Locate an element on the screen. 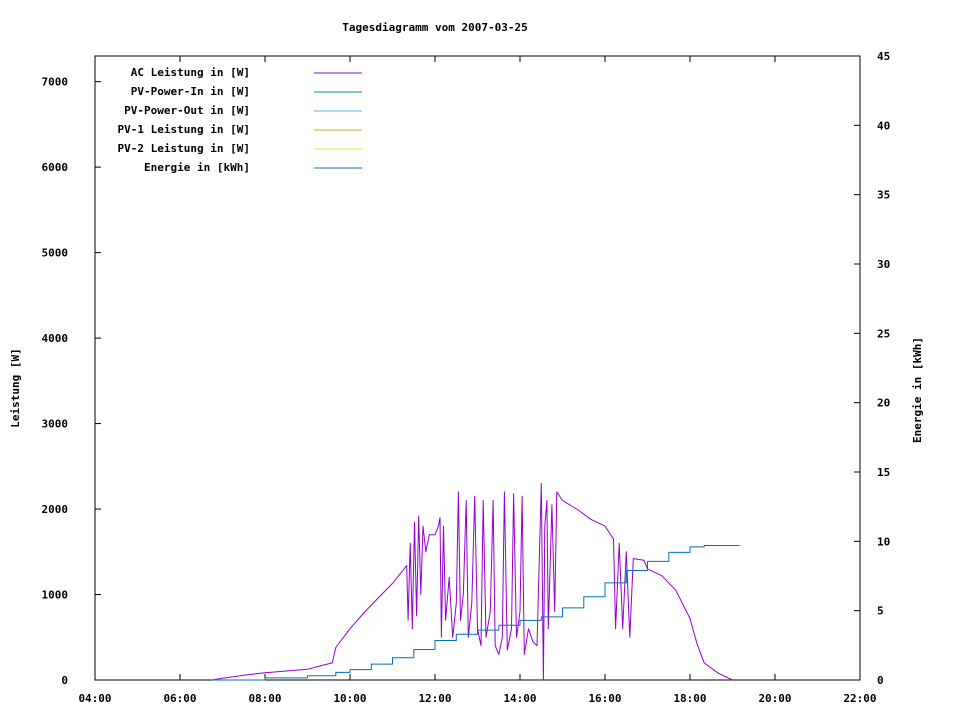 This screenshot has height=720, width=960. x-tick-label: 08:00 is located at coordinates (264, 698).